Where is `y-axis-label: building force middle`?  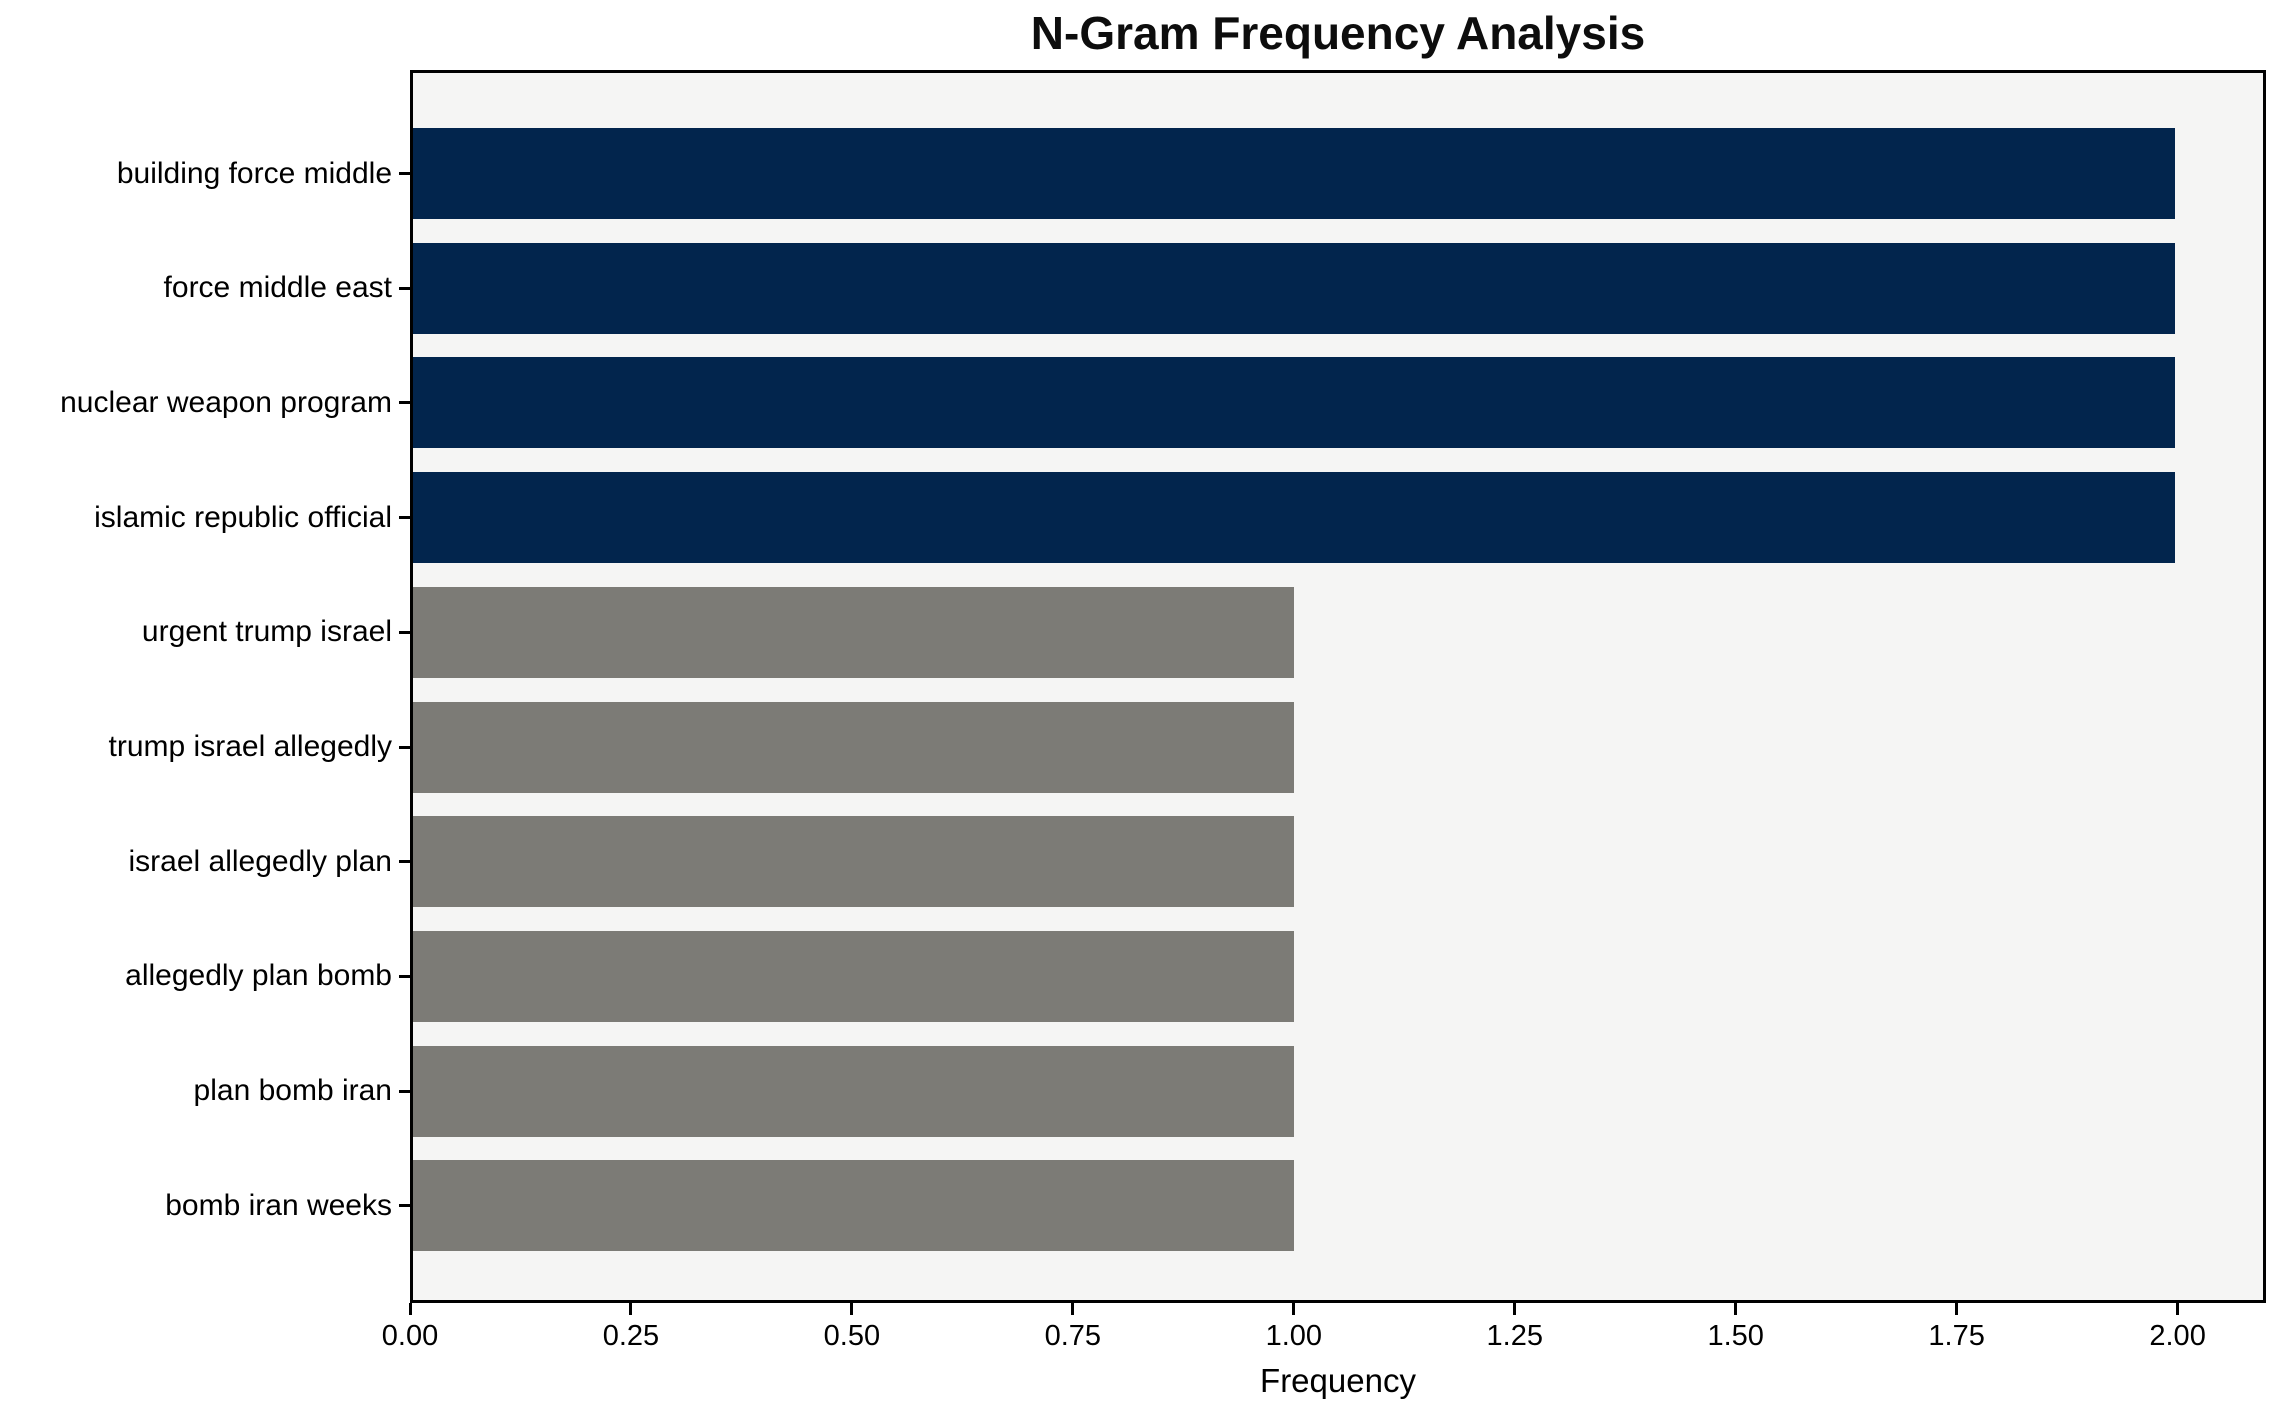 y-axis-label: building force middle is located at coordinates (254, 173).